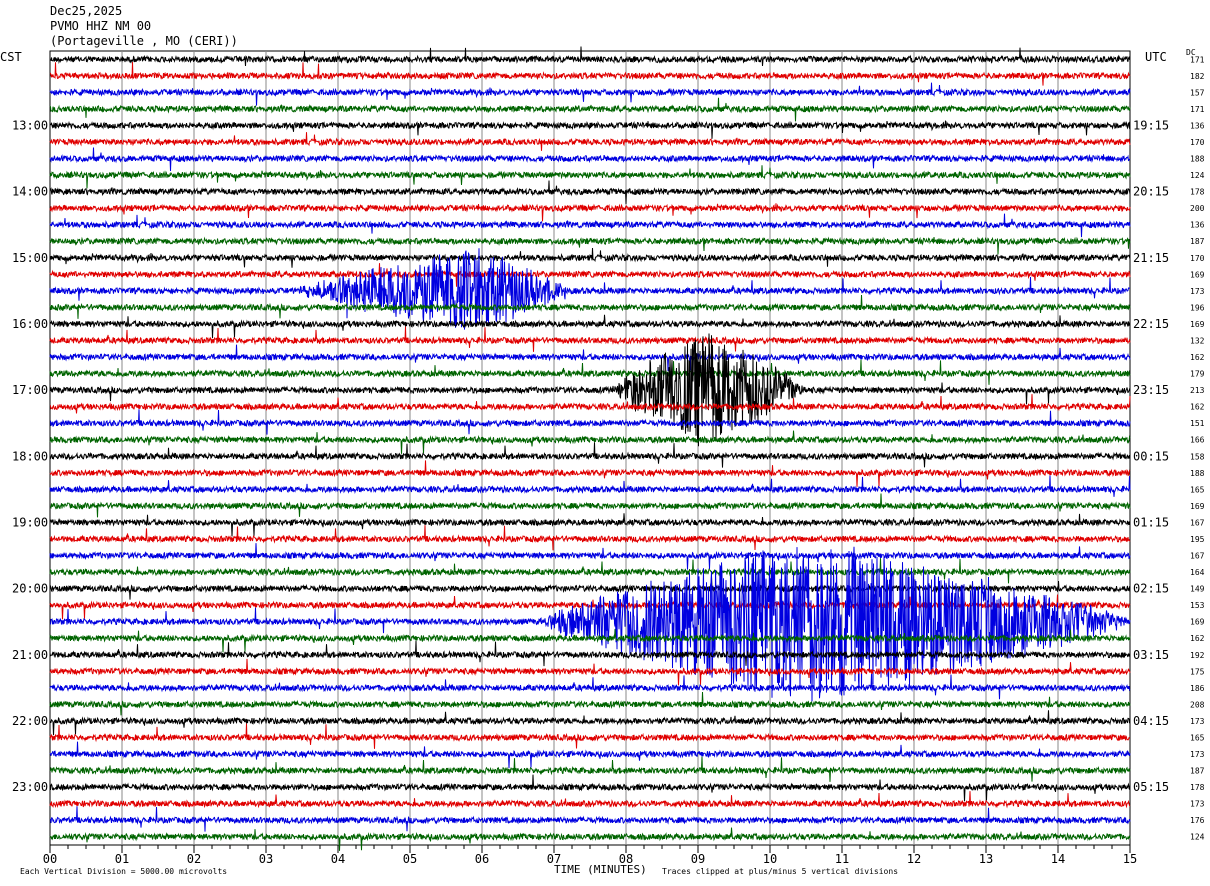  Describe the element at coordinates (1197, 655) in the screenshot. I see `dc-offset-label: 192` at that location.